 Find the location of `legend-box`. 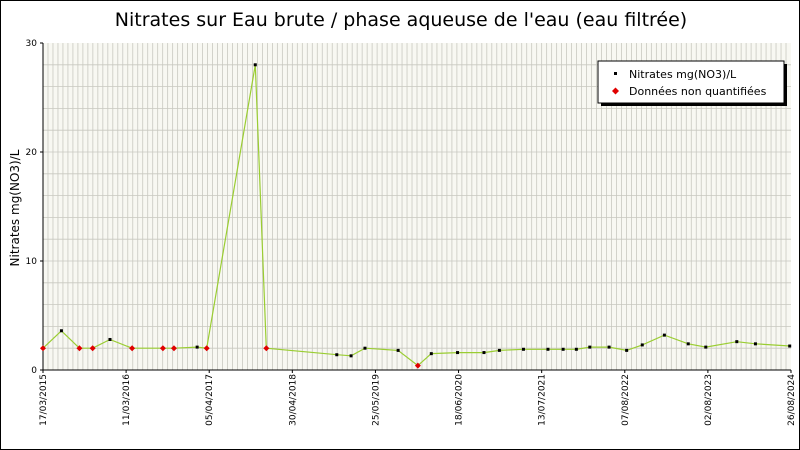

legend-box is located at coordinates (691, 82).